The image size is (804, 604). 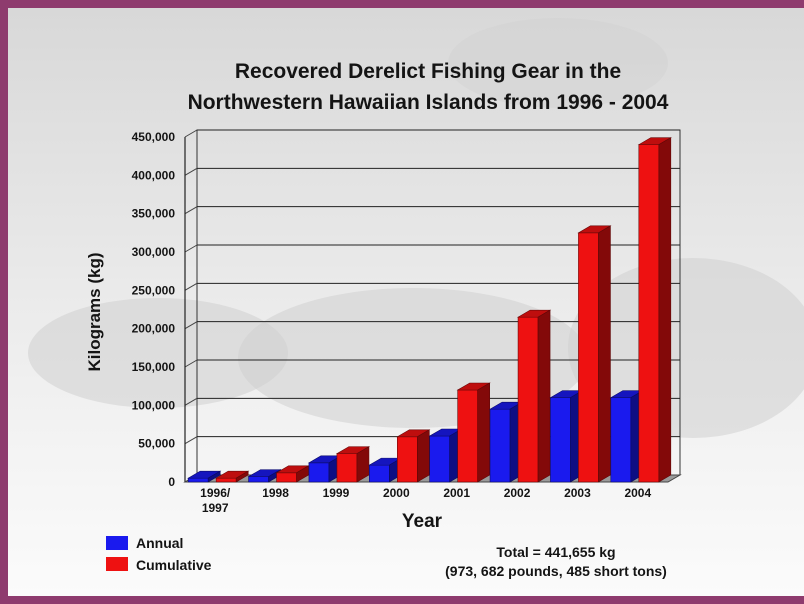 I want to click on legend-label-annual: Annual, so click(x=159, y=543).